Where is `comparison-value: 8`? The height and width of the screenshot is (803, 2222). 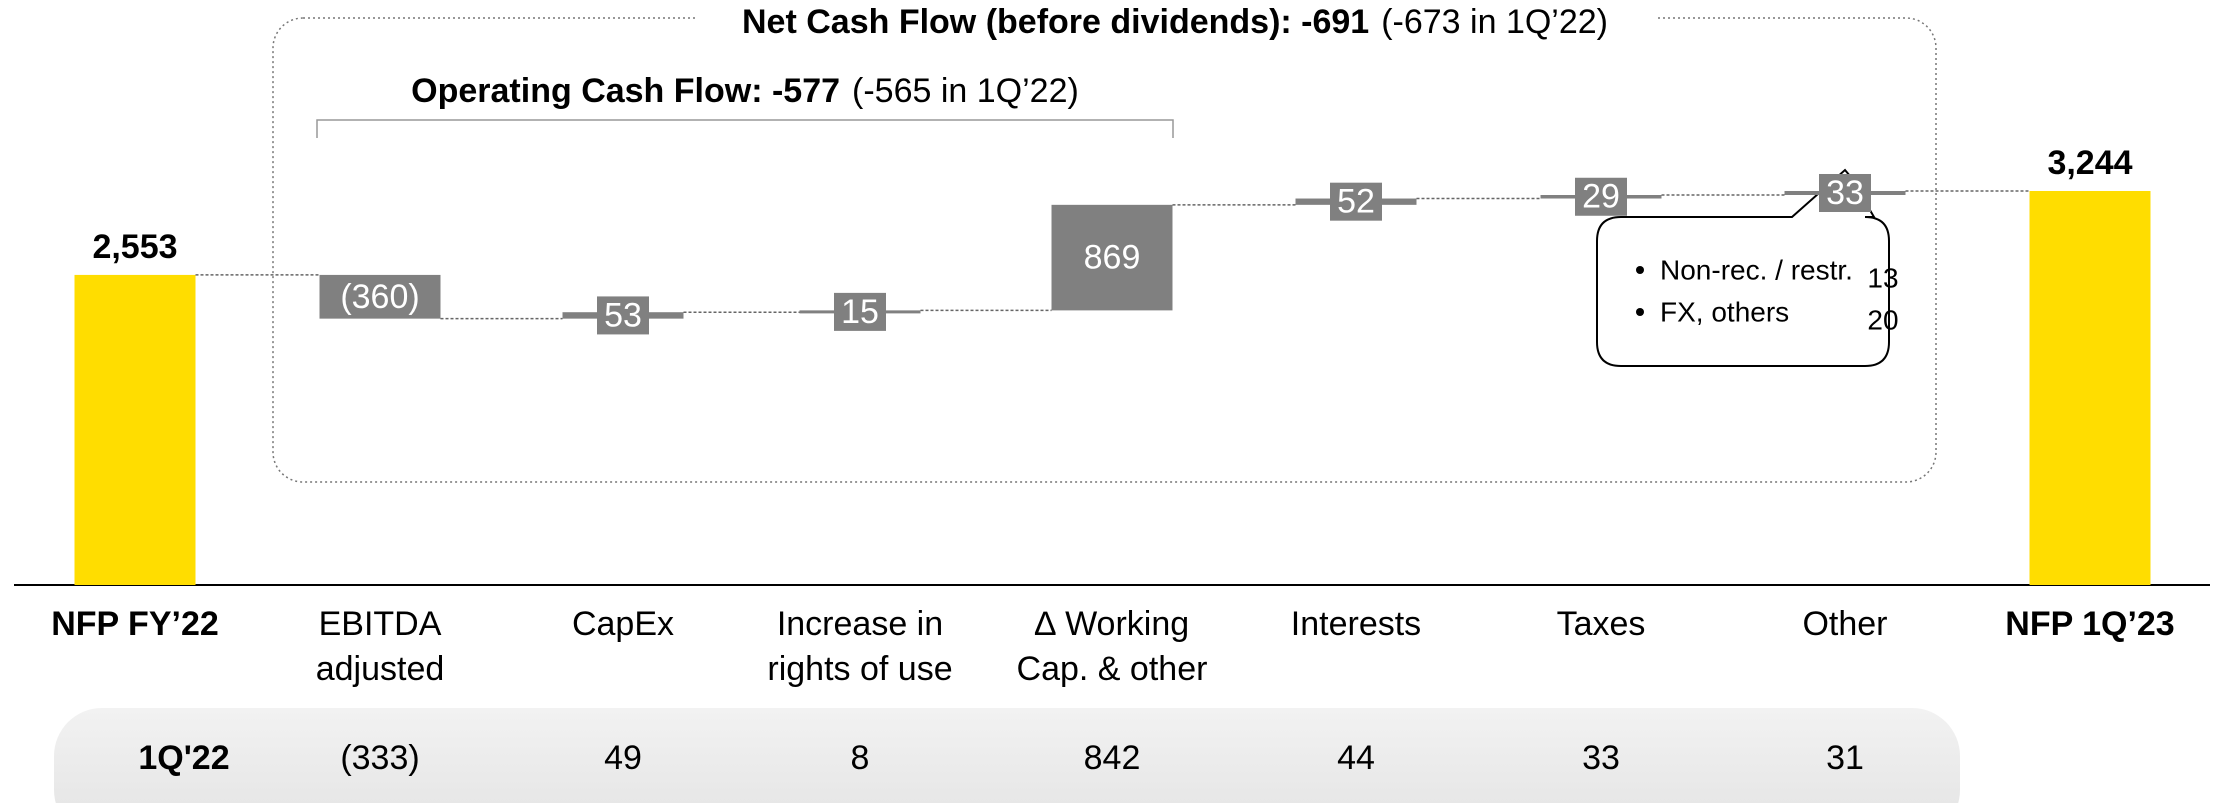
comparison-value: 8 is located at coordinates (860, 758).